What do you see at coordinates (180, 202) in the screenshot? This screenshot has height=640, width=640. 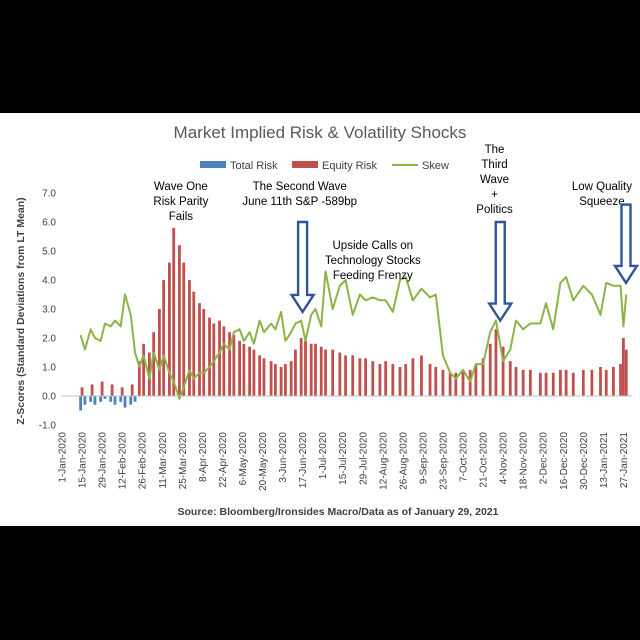 I see `annotation-text: Risk Parity` at bounding box center [180, 202].